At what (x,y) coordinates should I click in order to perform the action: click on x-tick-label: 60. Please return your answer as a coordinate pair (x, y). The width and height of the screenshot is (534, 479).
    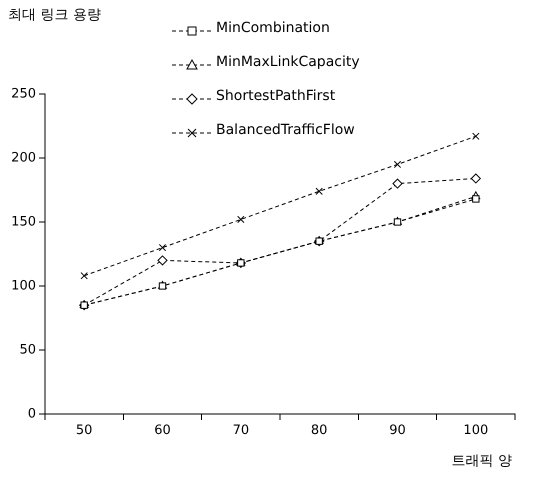
    Looking at the image, I should click on (162, 430).